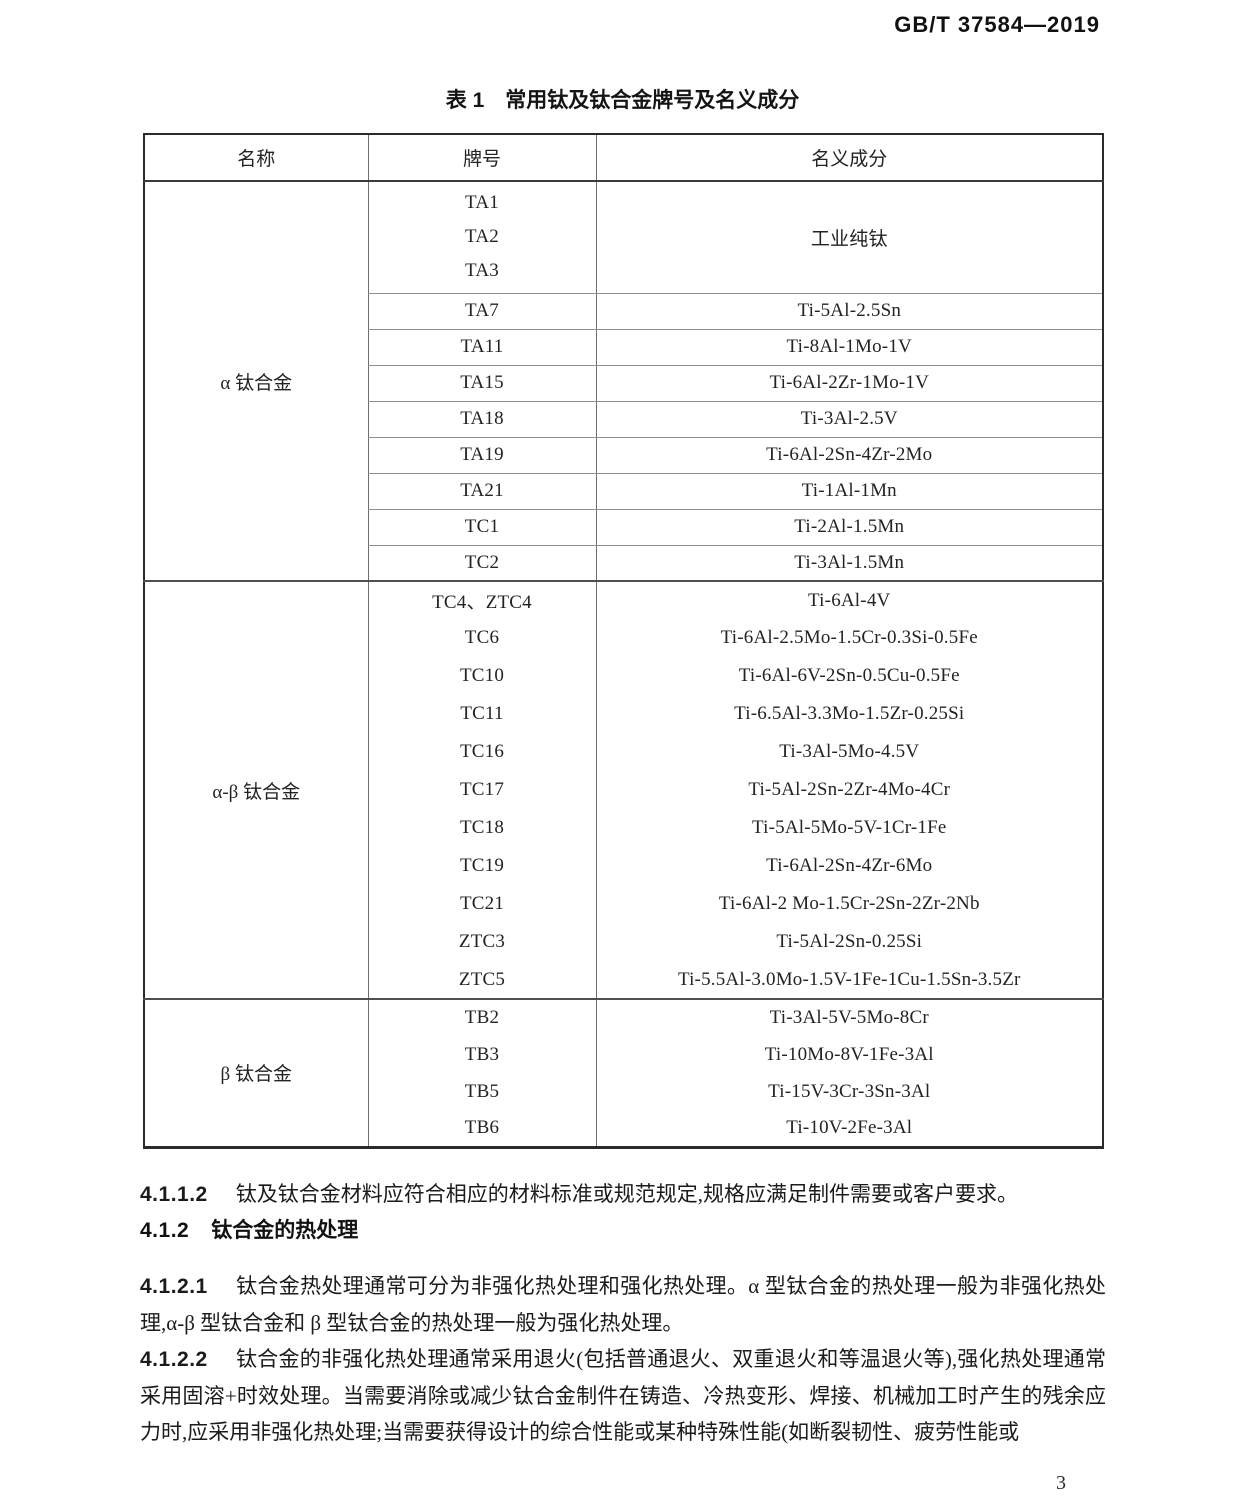 The height and width of the screenshot is (1499, 1240). What do you see at coordinates (481, 455) in the screenshot?
I see `grade-cell: TA19` at bounding box center [481, 455].